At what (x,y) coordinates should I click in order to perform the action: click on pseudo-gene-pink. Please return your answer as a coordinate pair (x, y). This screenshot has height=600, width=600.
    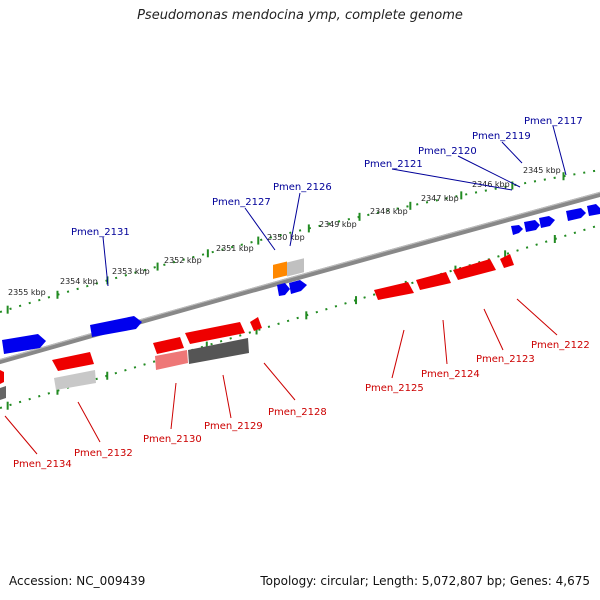
    Looking at the image, I should click on (171, 360).